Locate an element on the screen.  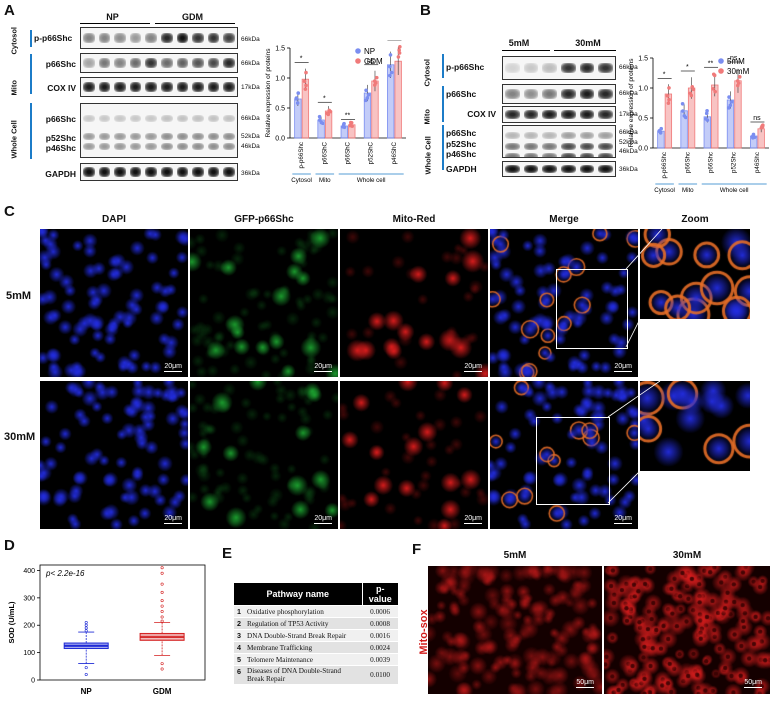
column-title-gfp-p66shc: GFP-p66Shc is located at coordinates (264, 219).